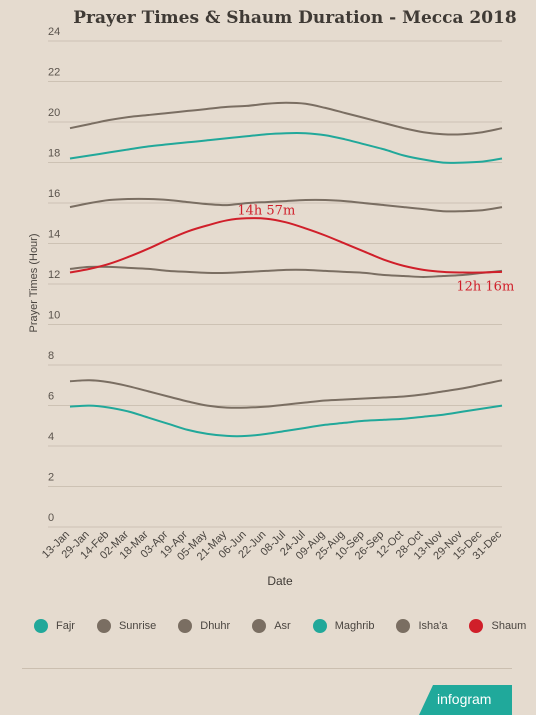 The height and width of the screenshot is (715, 536). Describe the element at coordinates (65, 626) in the screenshot. I see `legend-label: Fajr` at that location.